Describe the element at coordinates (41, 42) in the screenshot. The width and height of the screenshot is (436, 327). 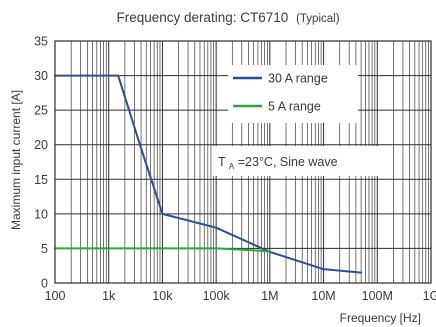
I see `y-tick-label: 35` at that location.